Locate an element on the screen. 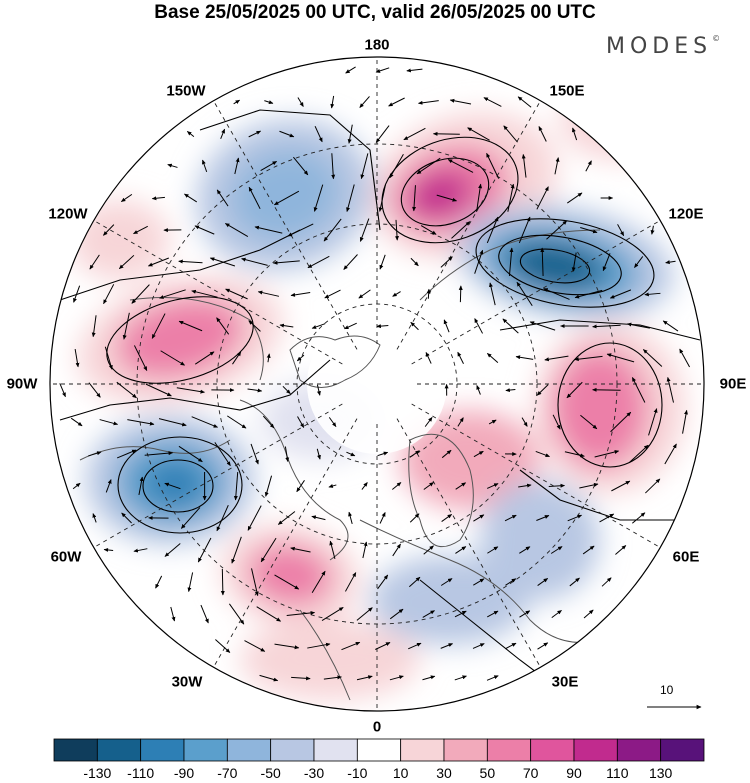 The width and height of the screenshot is (750, 783). colorbar-tick-label: 110 is located at coordinates (617, 773).